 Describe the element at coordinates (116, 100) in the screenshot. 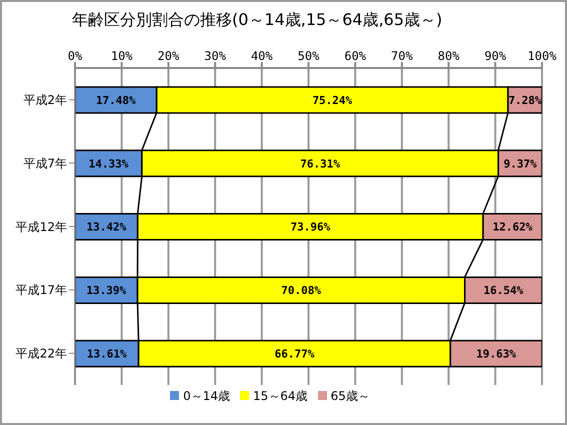

I see `data-label: 17.48%` at that location.